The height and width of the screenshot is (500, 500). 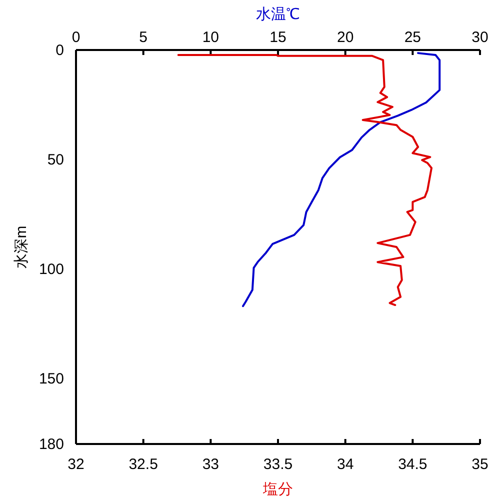 What do you see at coordinates (278, 14) in the screenshot?
I see `x2-axis-title: 水温℃` at bounding box center [278, 14].